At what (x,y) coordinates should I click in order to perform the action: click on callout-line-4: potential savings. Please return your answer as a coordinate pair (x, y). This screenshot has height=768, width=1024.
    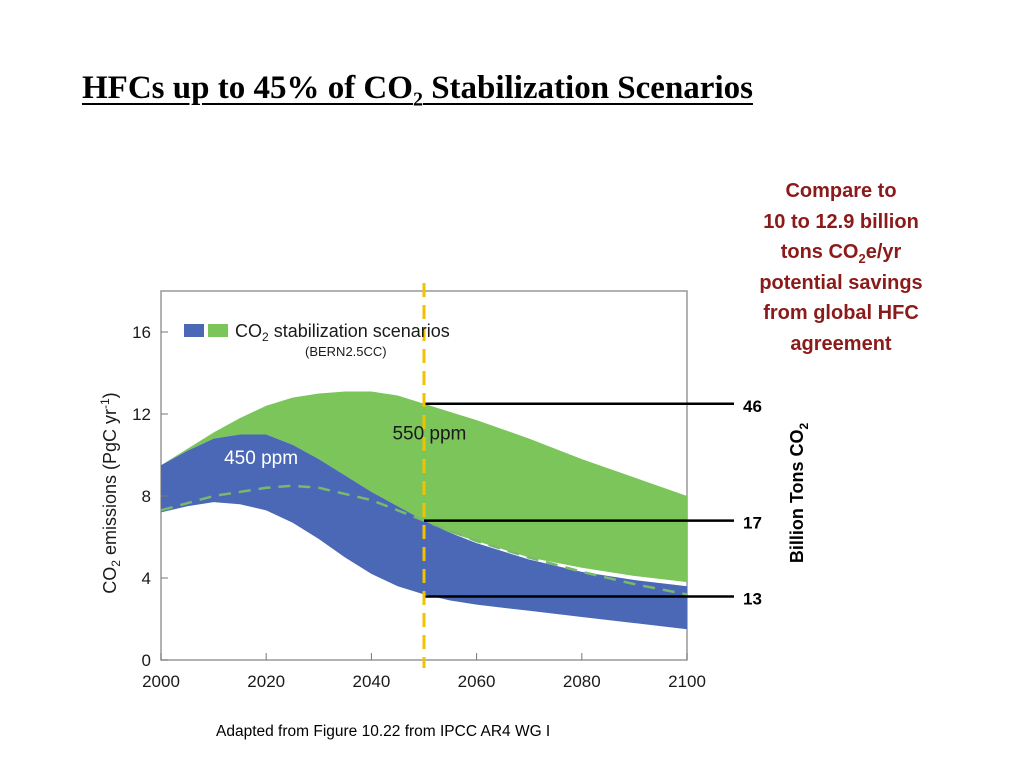
    Looking at the image, I should click on (841, 282).